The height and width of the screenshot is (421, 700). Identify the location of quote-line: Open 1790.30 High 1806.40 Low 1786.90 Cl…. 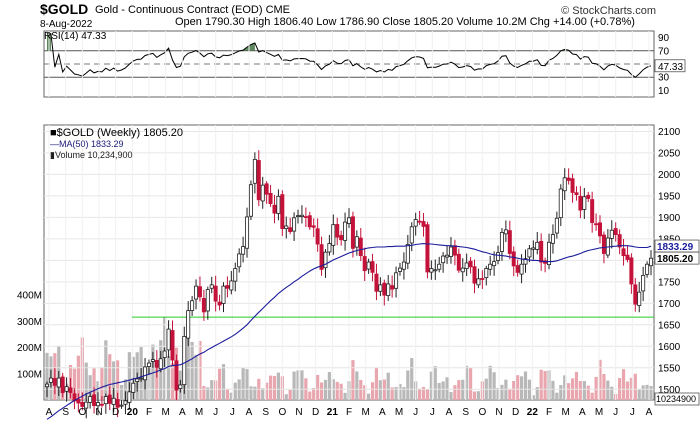
(405, 22).